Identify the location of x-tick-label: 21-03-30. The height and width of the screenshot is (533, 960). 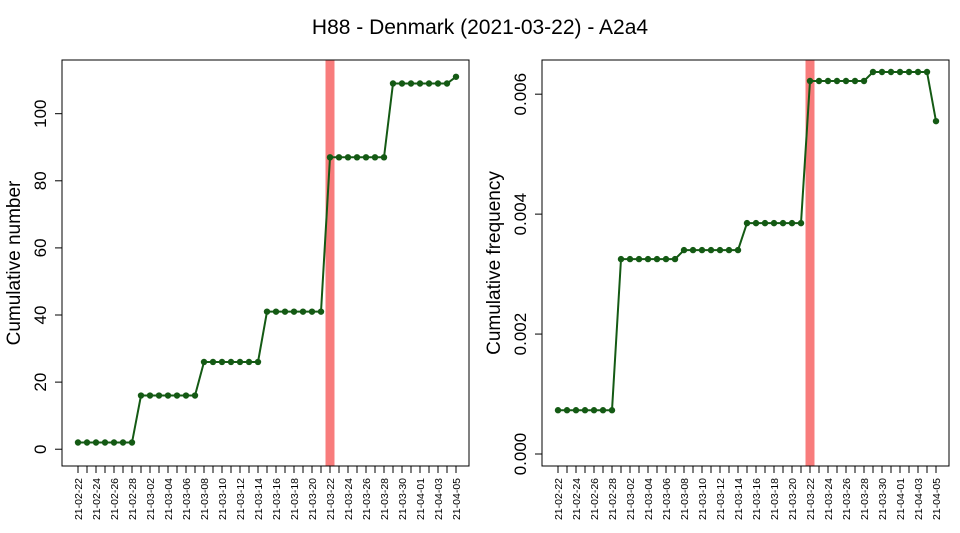
(403, 499).